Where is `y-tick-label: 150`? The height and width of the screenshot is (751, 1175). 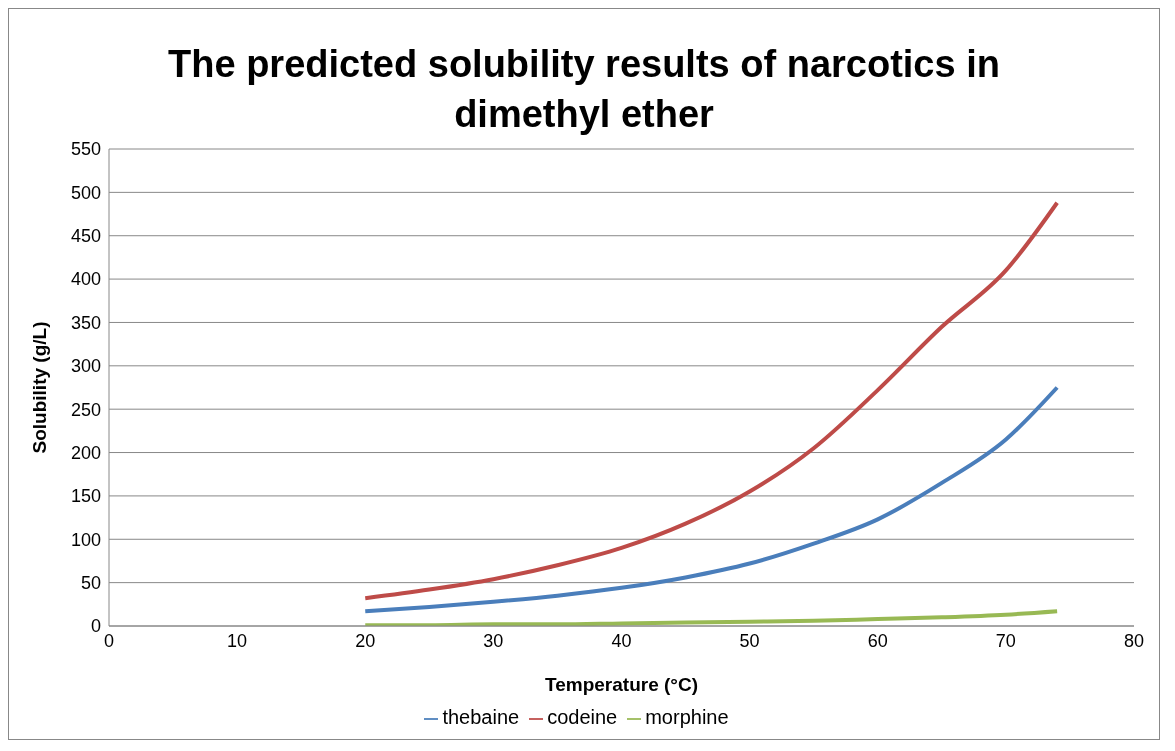
y-tick-label: 150 is located at coordinates (85, 496).